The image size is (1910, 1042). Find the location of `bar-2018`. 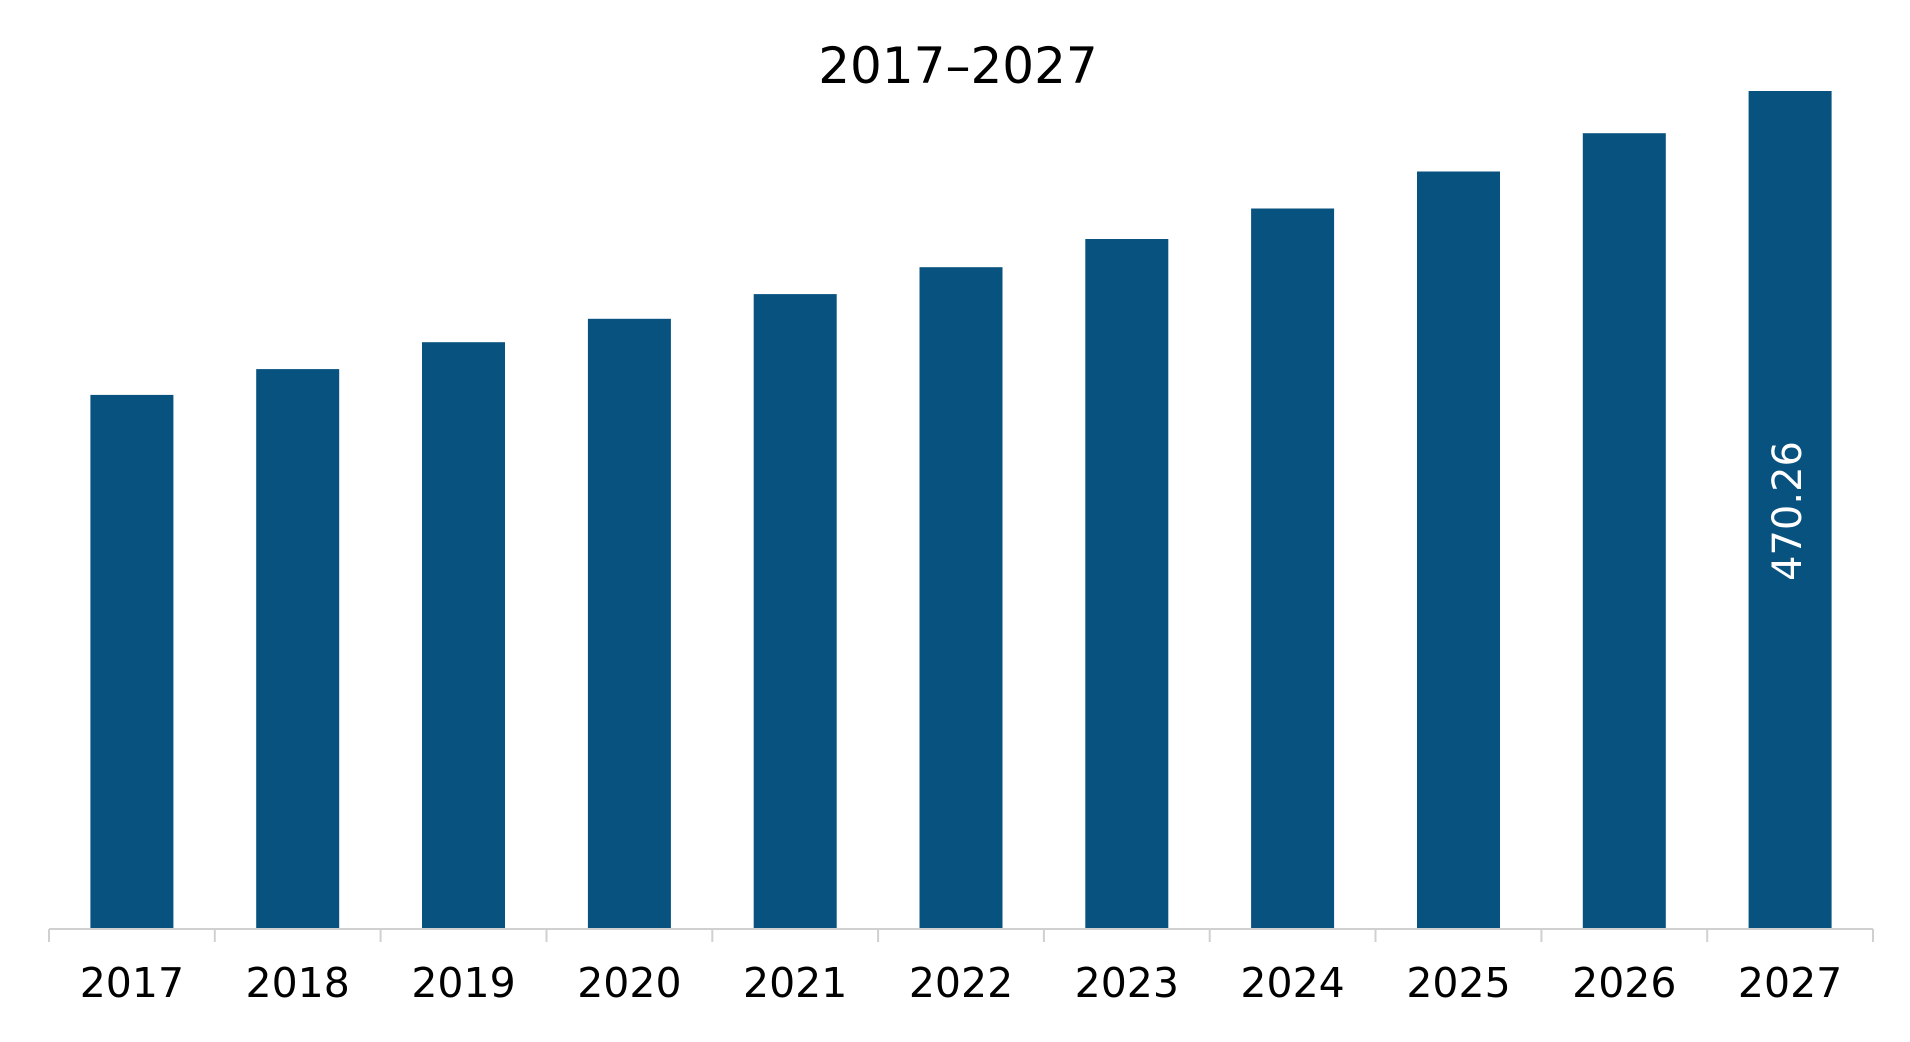

bar-2018 is located at coordinates (298, 649).